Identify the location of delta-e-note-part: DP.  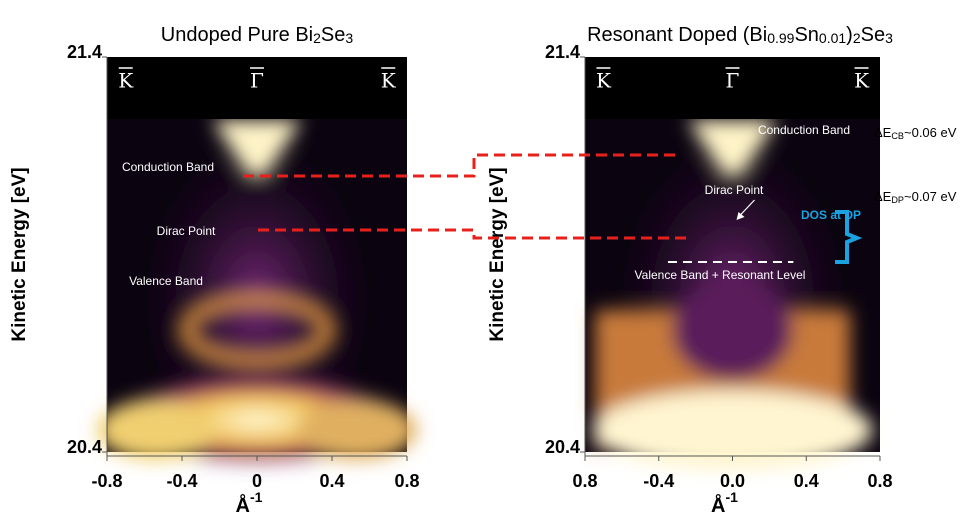
(897, 200).